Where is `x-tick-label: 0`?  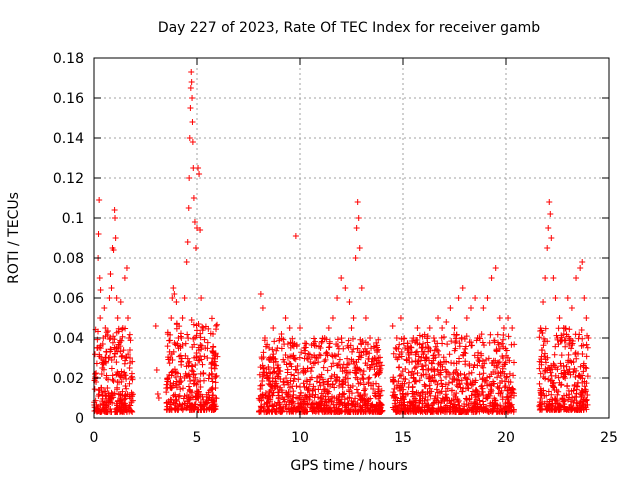 x-tick-label: 0 is located at coordinates (94, 438).